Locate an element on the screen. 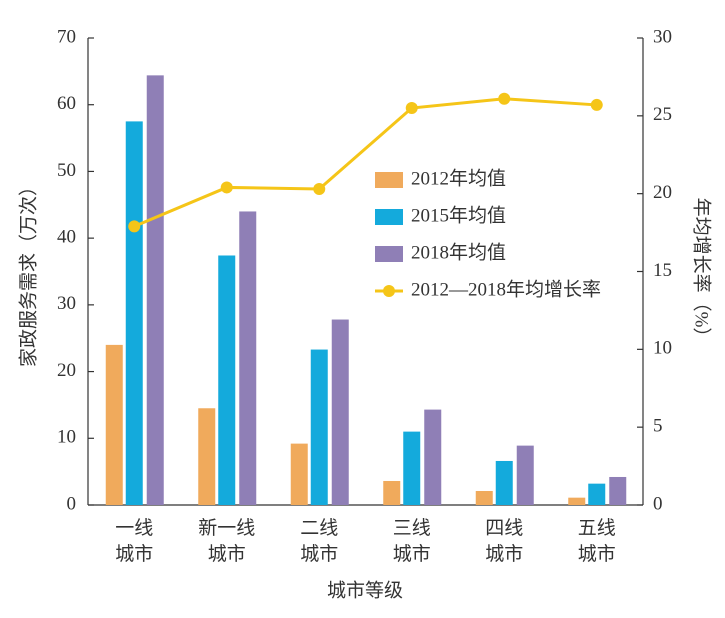 The width and height of the screenshot is (725, 618). y2-tick-label: 0 is located at coordinates (658, 503).